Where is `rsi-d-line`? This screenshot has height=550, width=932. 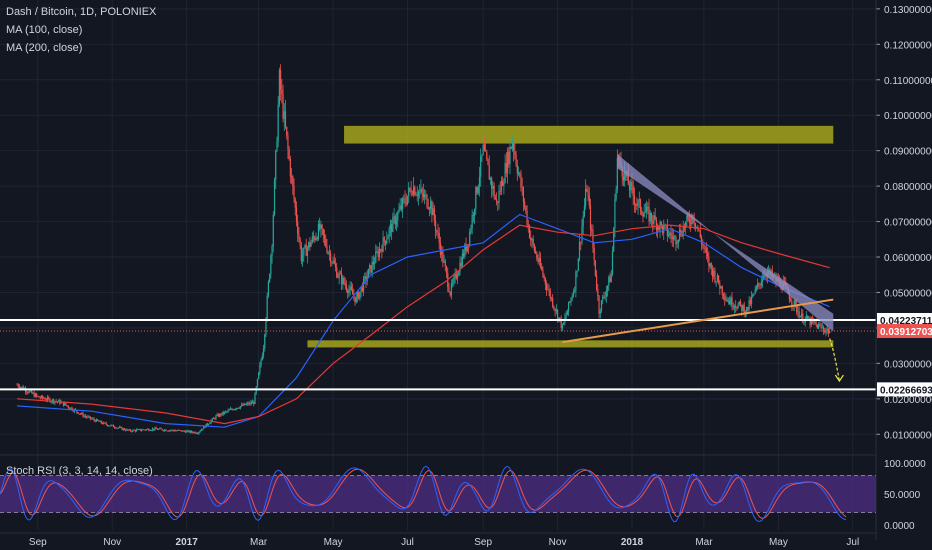 rsi-d-line is located at coordinates (423, 493).